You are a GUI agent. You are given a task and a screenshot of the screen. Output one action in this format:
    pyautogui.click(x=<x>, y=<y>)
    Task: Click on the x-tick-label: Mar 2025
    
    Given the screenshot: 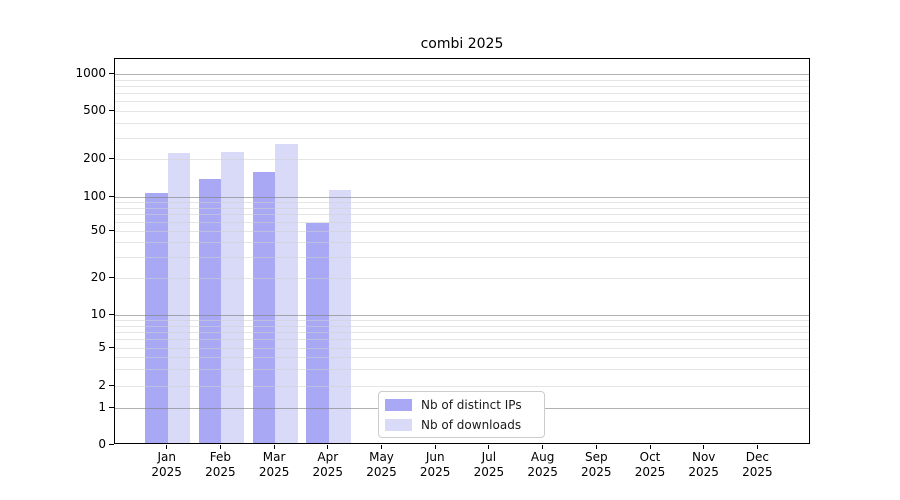 What is the action you would take?
    pyautogui.click(x=274, y=464)
    